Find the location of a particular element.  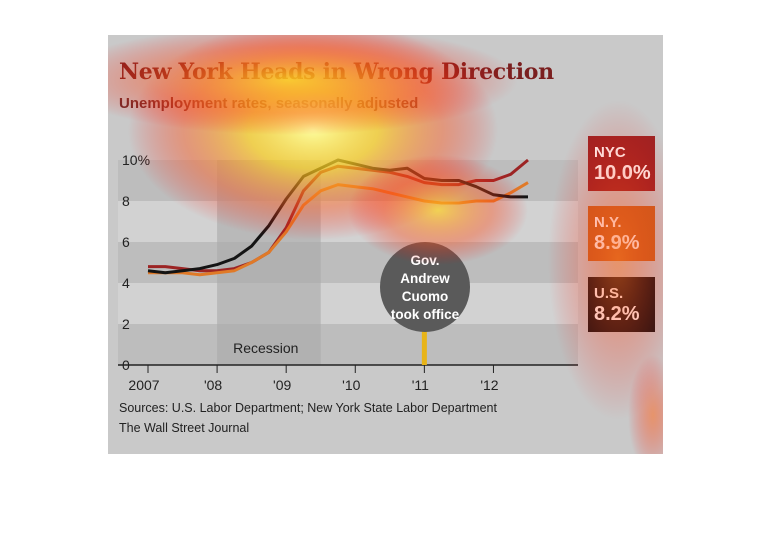

x-tick-label: '11 is located at coordinates (420, 385).